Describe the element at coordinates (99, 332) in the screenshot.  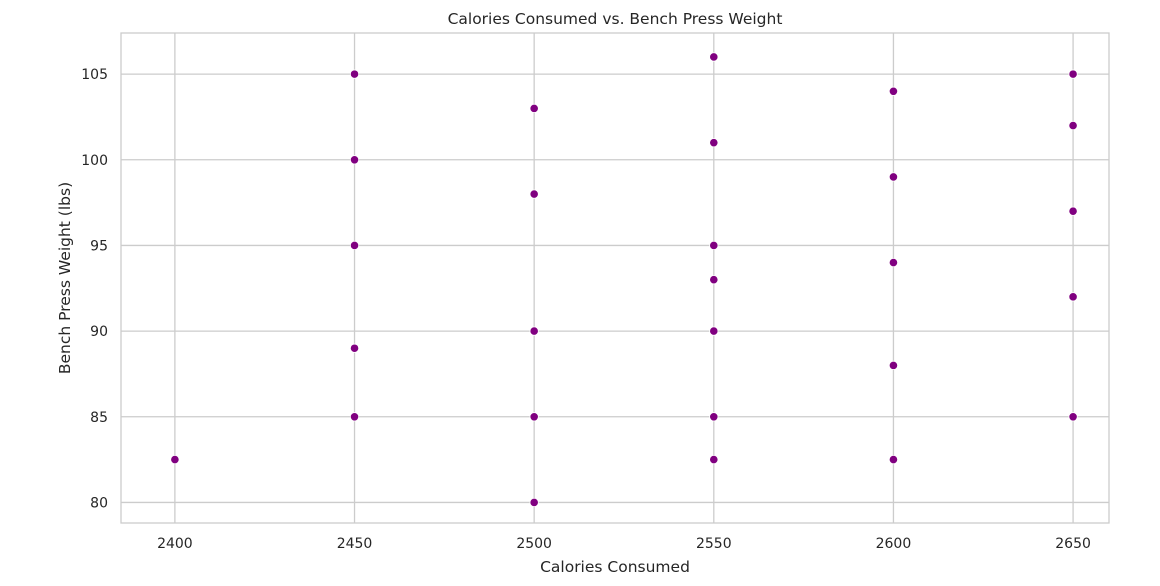
I see `y-tick-label: 90` at that location.